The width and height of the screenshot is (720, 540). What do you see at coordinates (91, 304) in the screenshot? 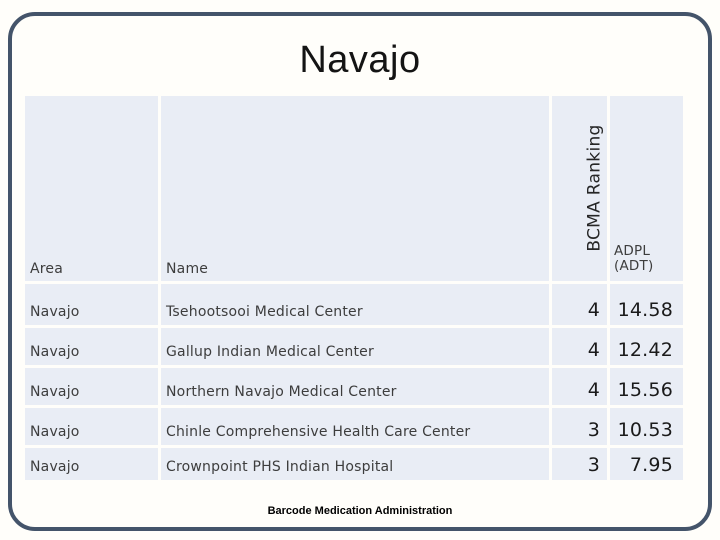
I see `table-row-1-area: Navajo` at bounding box center [91, 304].